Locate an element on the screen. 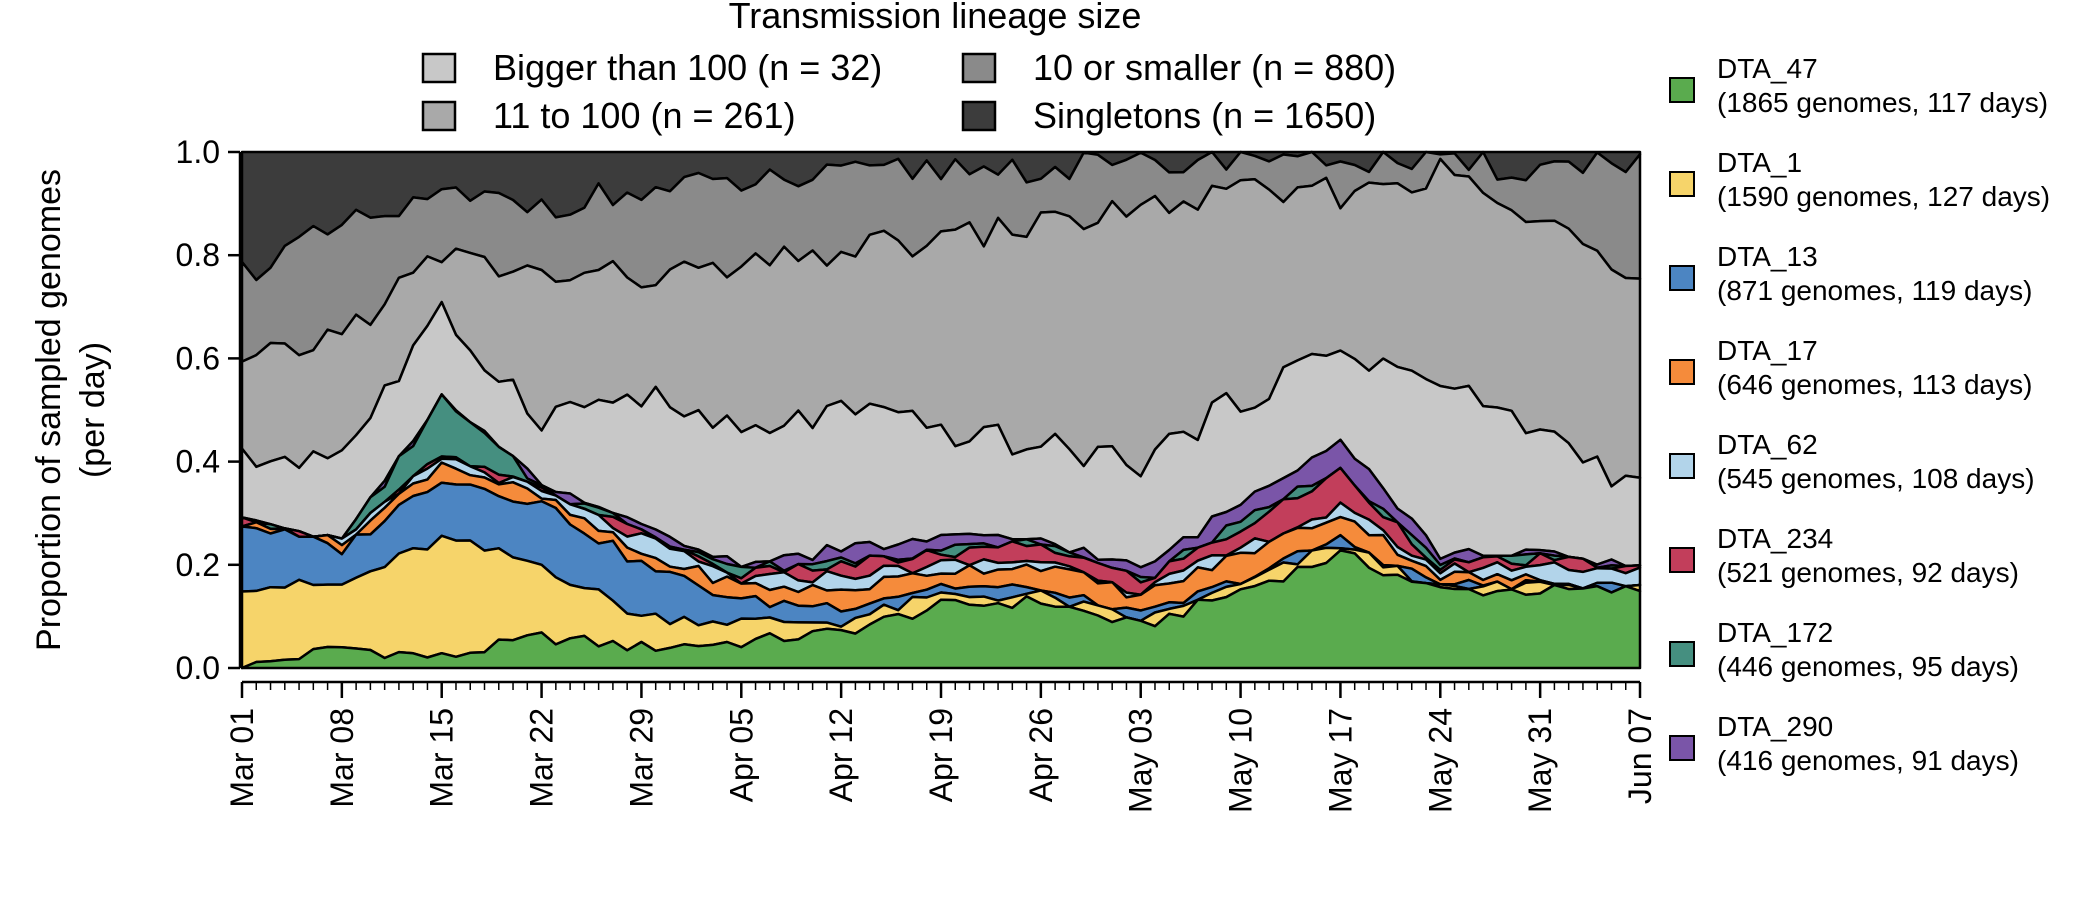 The height and width of the screenshot is (900, 2100). y-tick-label: 0.8 is located at coordinates (198, 255).